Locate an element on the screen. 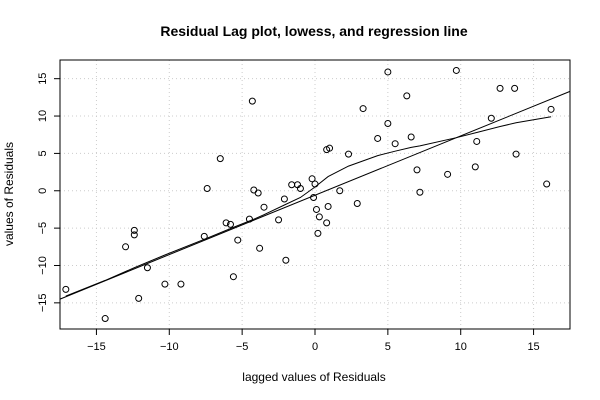 The height and width of the screenshot is (400, 600). x-axis: −15 −10 −5 0 5 10 15 is located at coordinates (313, 340).